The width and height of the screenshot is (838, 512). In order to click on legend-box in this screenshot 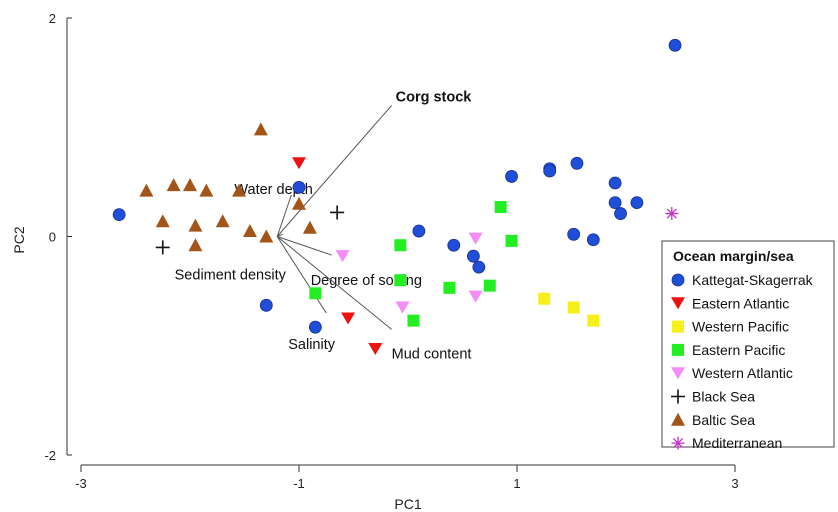, I will do `click(748, 344)`.